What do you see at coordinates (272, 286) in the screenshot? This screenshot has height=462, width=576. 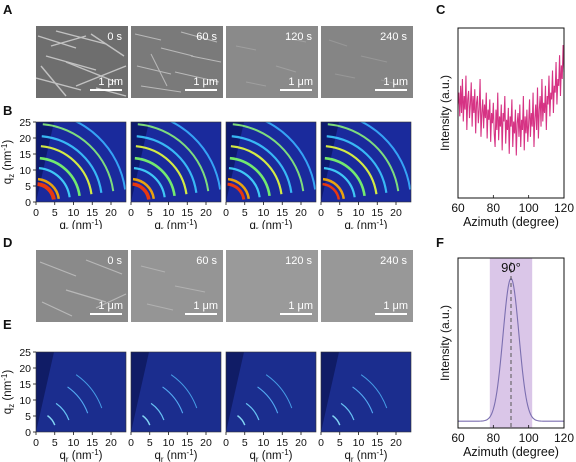 I see `sem-d-120s: 120 s 1 μm` at bounding box center [272, 286].